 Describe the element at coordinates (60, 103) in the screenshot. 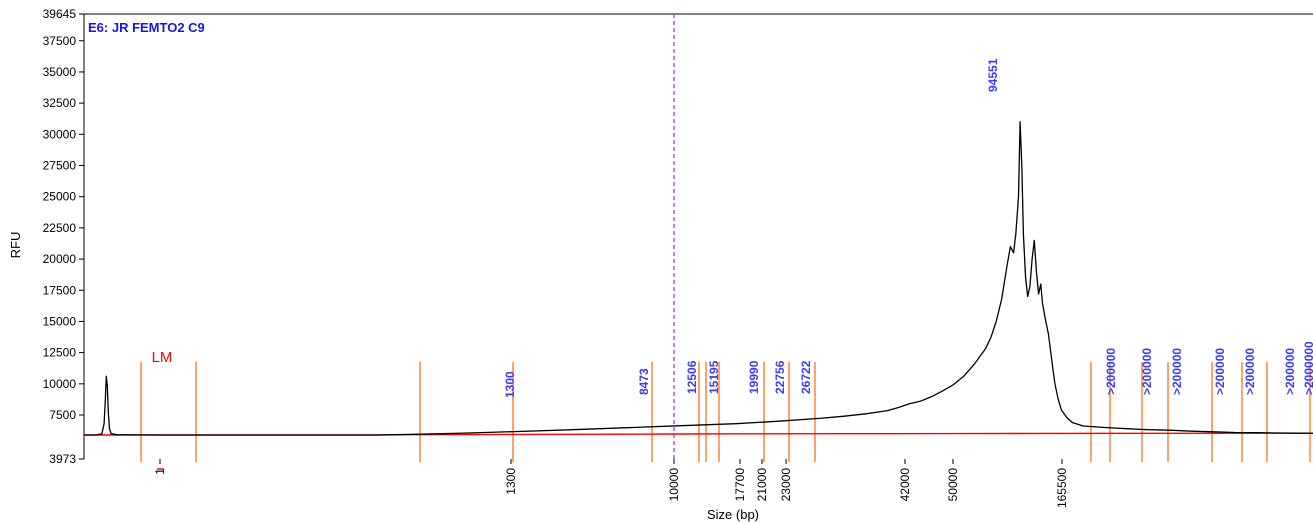

I see `y-tick-label: 32500` at that location.